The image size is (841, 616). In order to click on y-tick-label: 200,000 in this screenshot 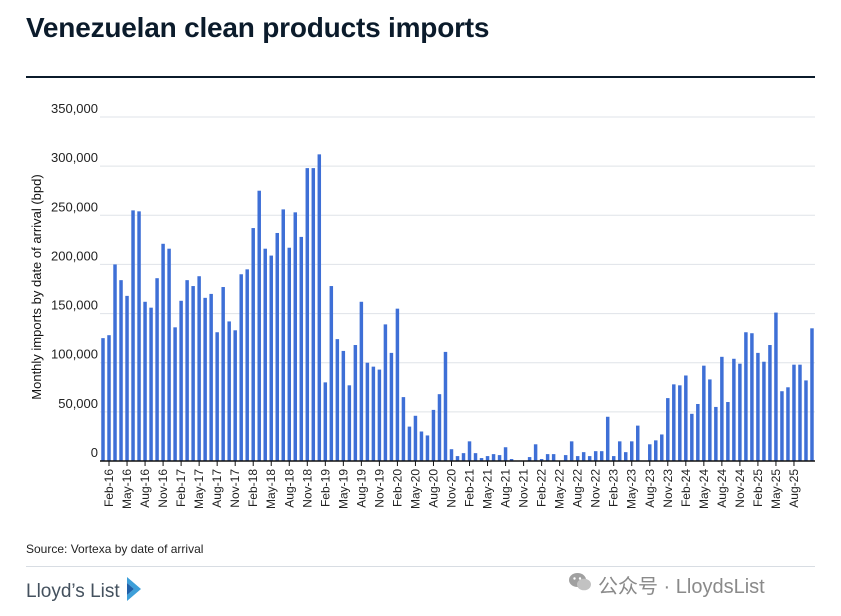, I will do `click(74, 255)`.